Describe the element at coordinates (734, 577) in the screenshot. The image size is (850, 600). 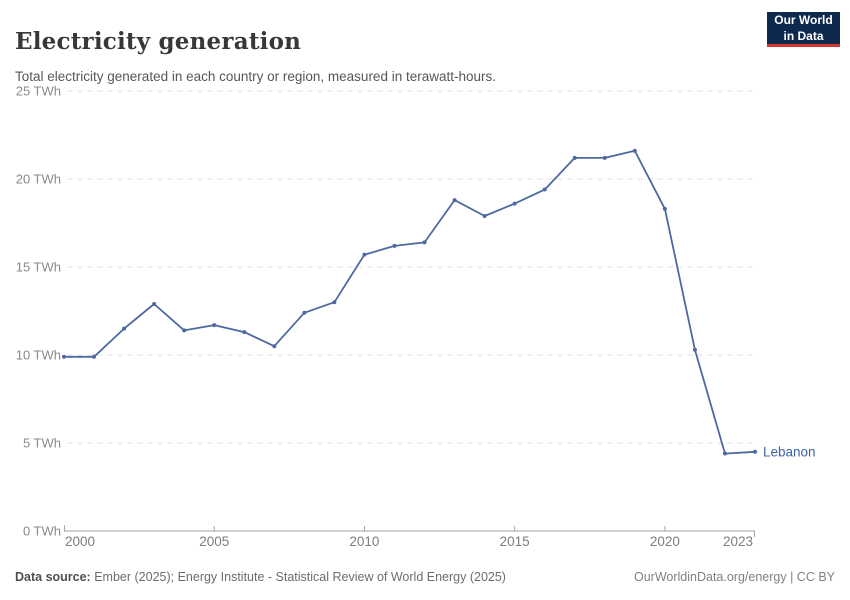
I see `license-link: OurWorldinData.org/energy | CC BY` at that location.